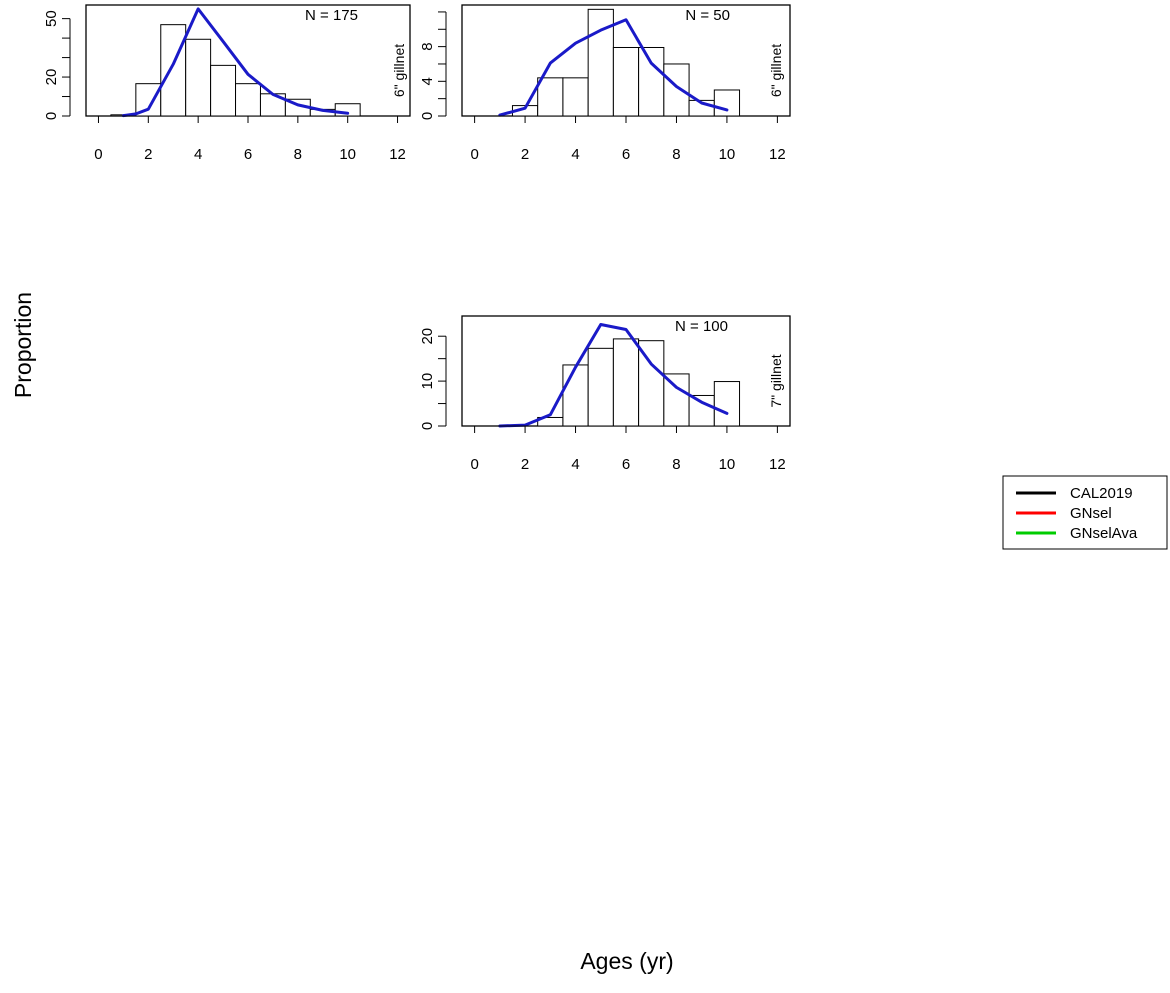 The width and height of the screenshot is (1170, 993). What do you see at coordinates (331, 15) in the screenshot?
I see `sample-size-label: N = 175` at bounding box center [331, 15].